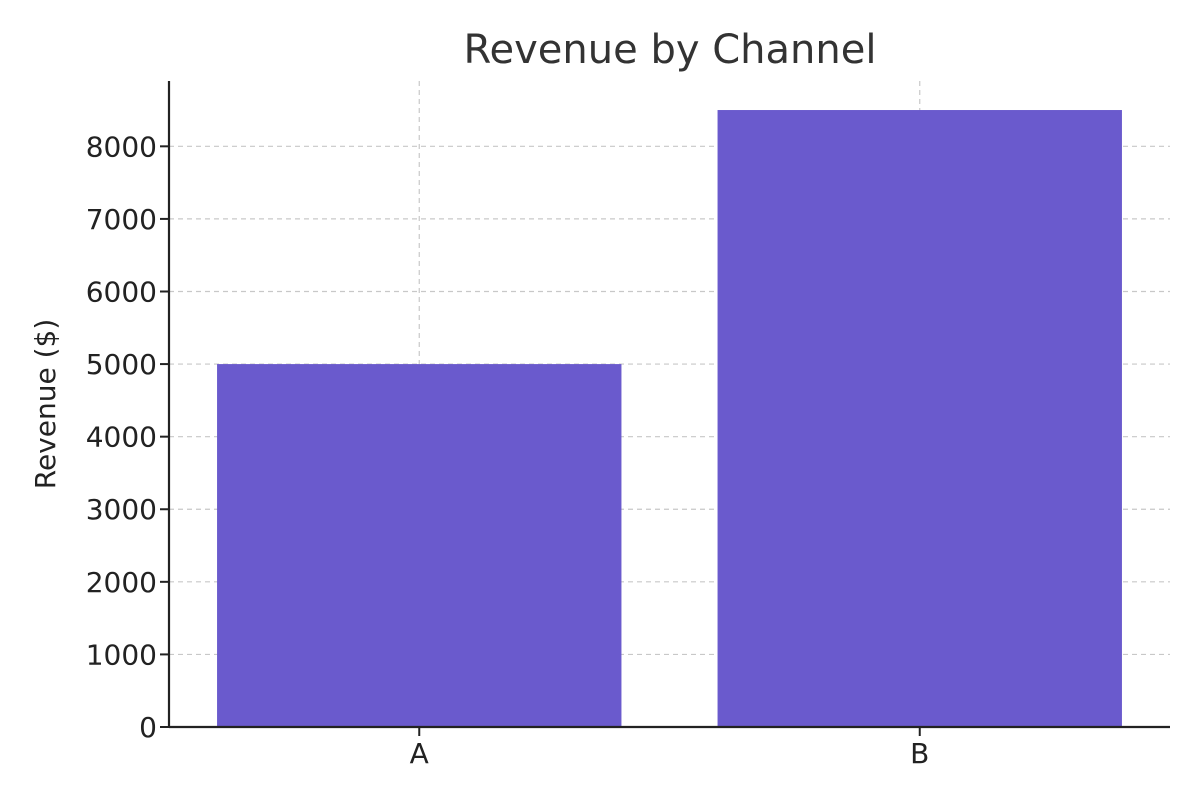 Image resolution: width=1200 pixels, height=800 pixels. Describe the element at coordinates (419, 753) in the screenshot. I see `x-tick-label: A` at that location.